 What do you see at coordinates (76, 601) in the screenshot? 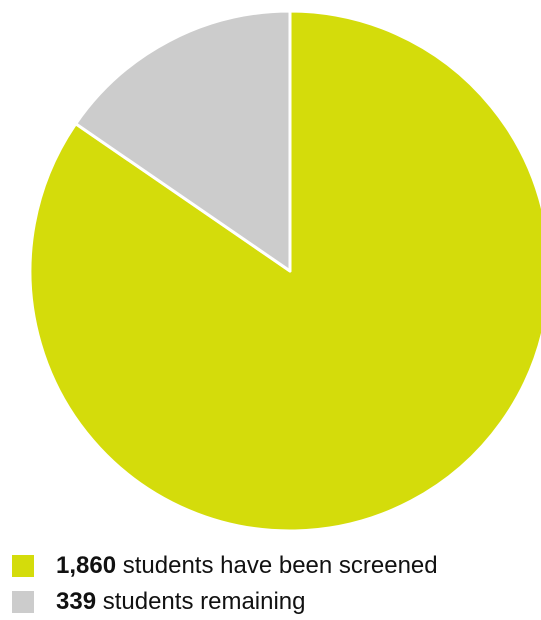
I see `legend-value-remaining: 339` at bounding box center [76, 601].